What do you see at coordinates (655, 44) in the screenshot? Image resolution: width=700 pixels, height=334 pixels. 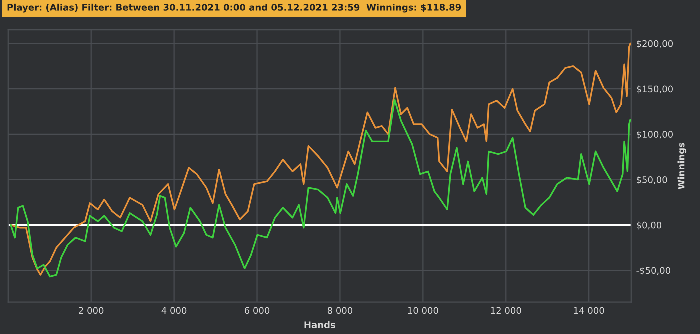 I see `y-tick-label: $200,00` at bounding box center [655, 44].